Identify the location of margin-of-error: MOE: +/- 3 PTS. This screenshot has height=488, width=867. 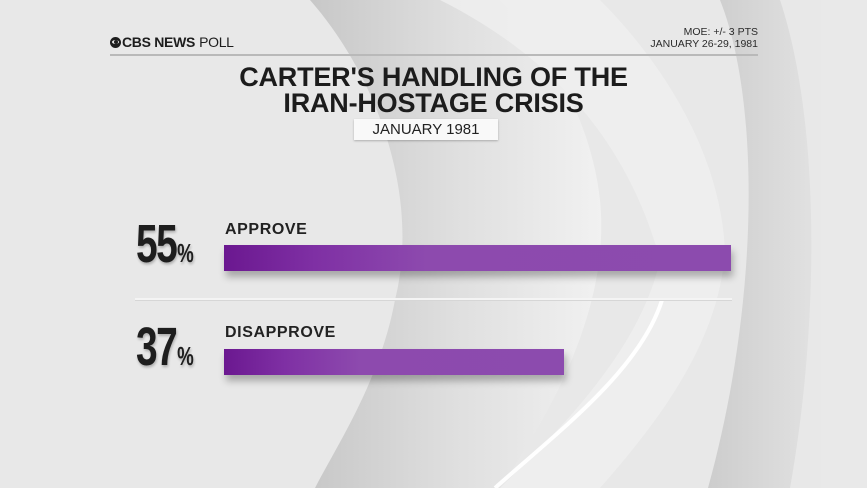
(720, 32).